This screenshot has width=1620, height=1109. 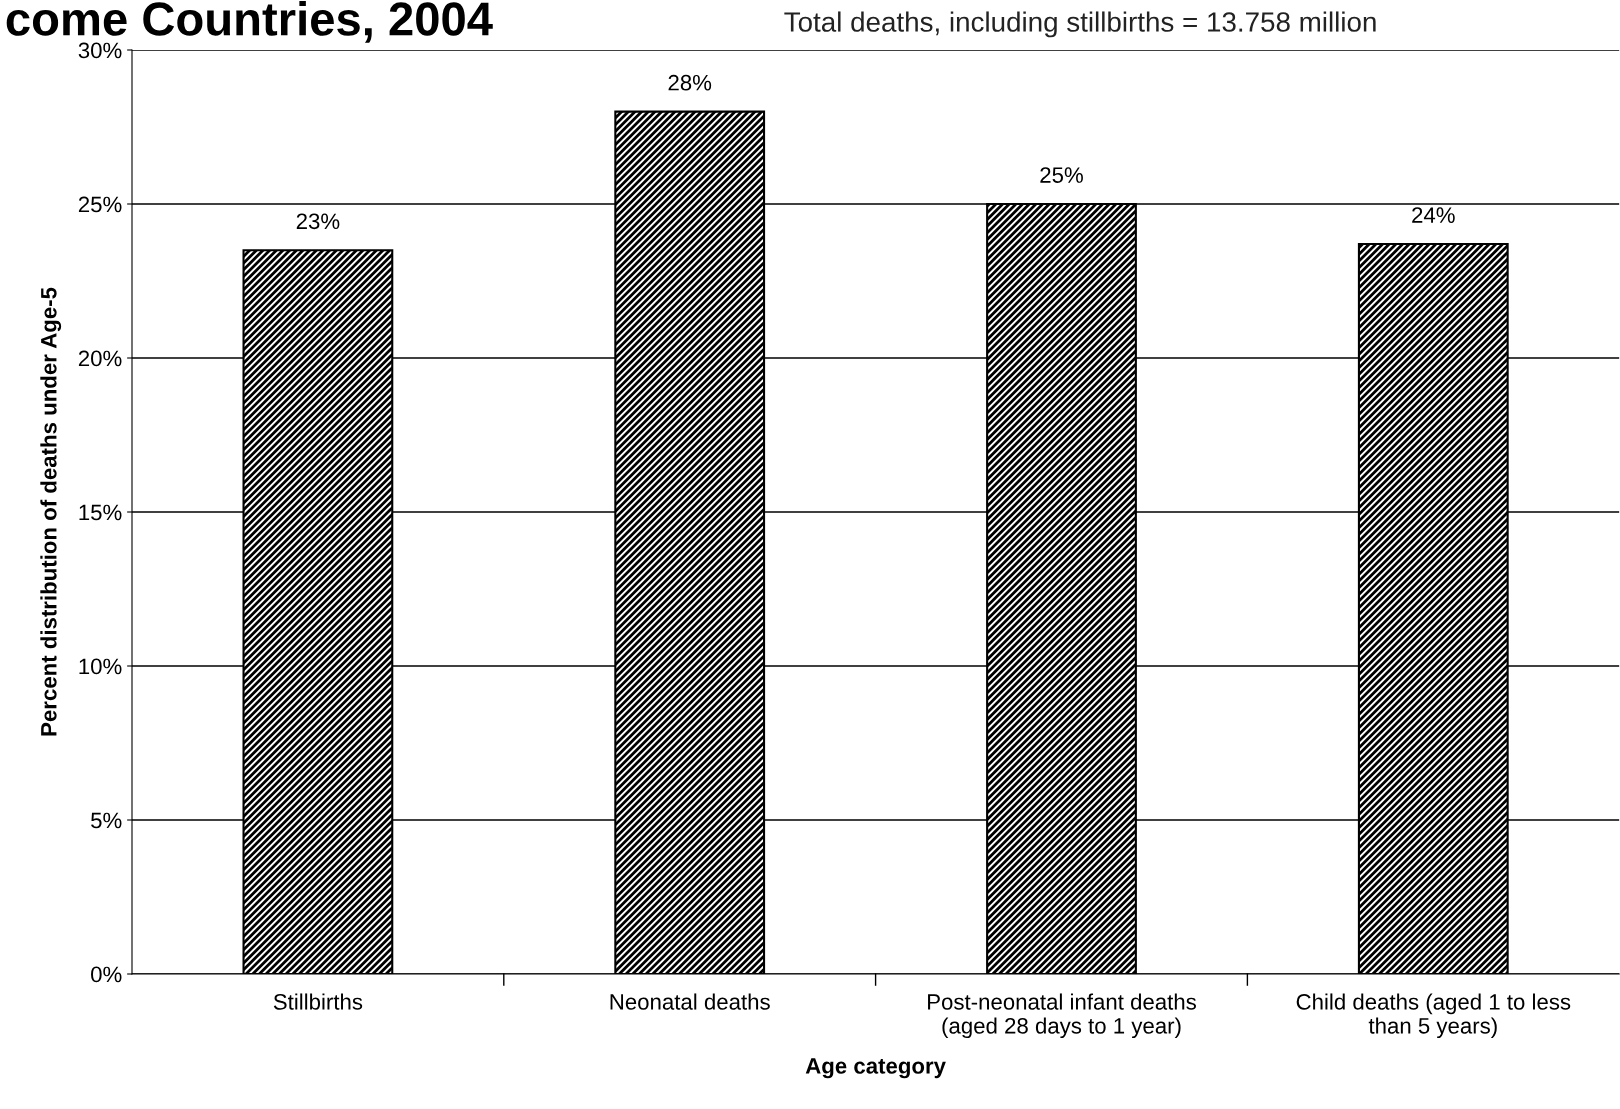 What do you see at coordinates (1062, 1016) in the screenshot?
I see `x-tick-label: Post-neonatal infant deaths (aged 28 days to 1 year)` at bounding box center [1062, 1016].